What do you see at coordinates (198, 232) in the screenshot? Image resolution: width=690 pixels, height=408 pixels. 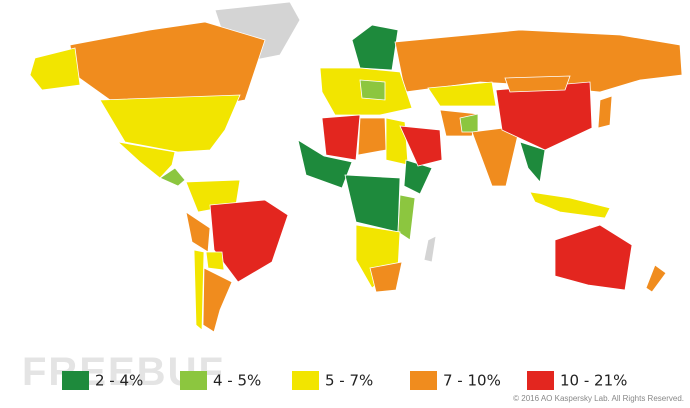 I see `peru` at bounding box center [198, 232].